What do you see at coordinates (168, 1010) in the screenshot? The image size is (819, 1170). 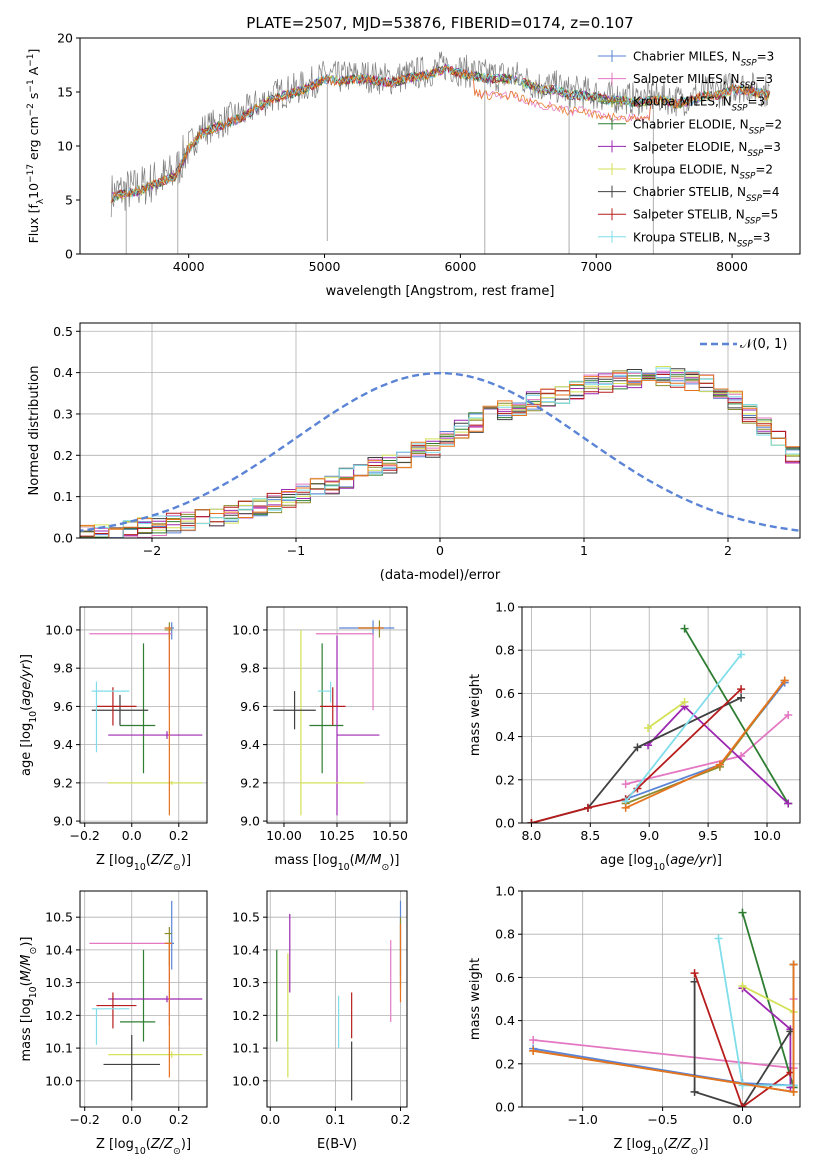 I see `errorbar-orange` at bounding box center [168, 1010].